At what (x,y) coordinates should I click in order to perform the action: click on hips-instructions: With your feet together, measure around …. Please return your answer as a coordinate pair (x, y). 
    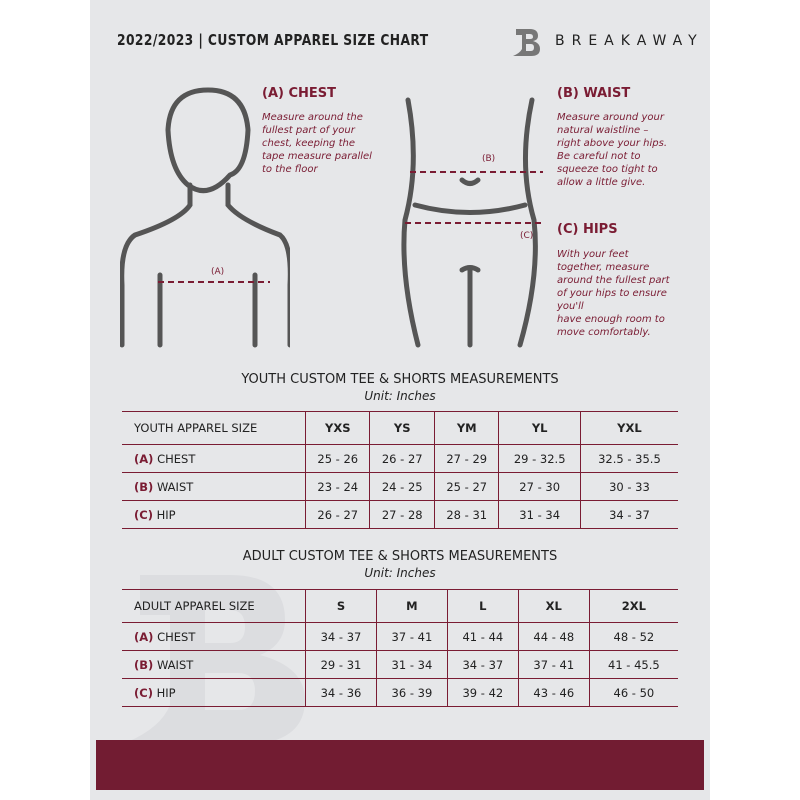
    Looking at the image, I should click on (613, 293).